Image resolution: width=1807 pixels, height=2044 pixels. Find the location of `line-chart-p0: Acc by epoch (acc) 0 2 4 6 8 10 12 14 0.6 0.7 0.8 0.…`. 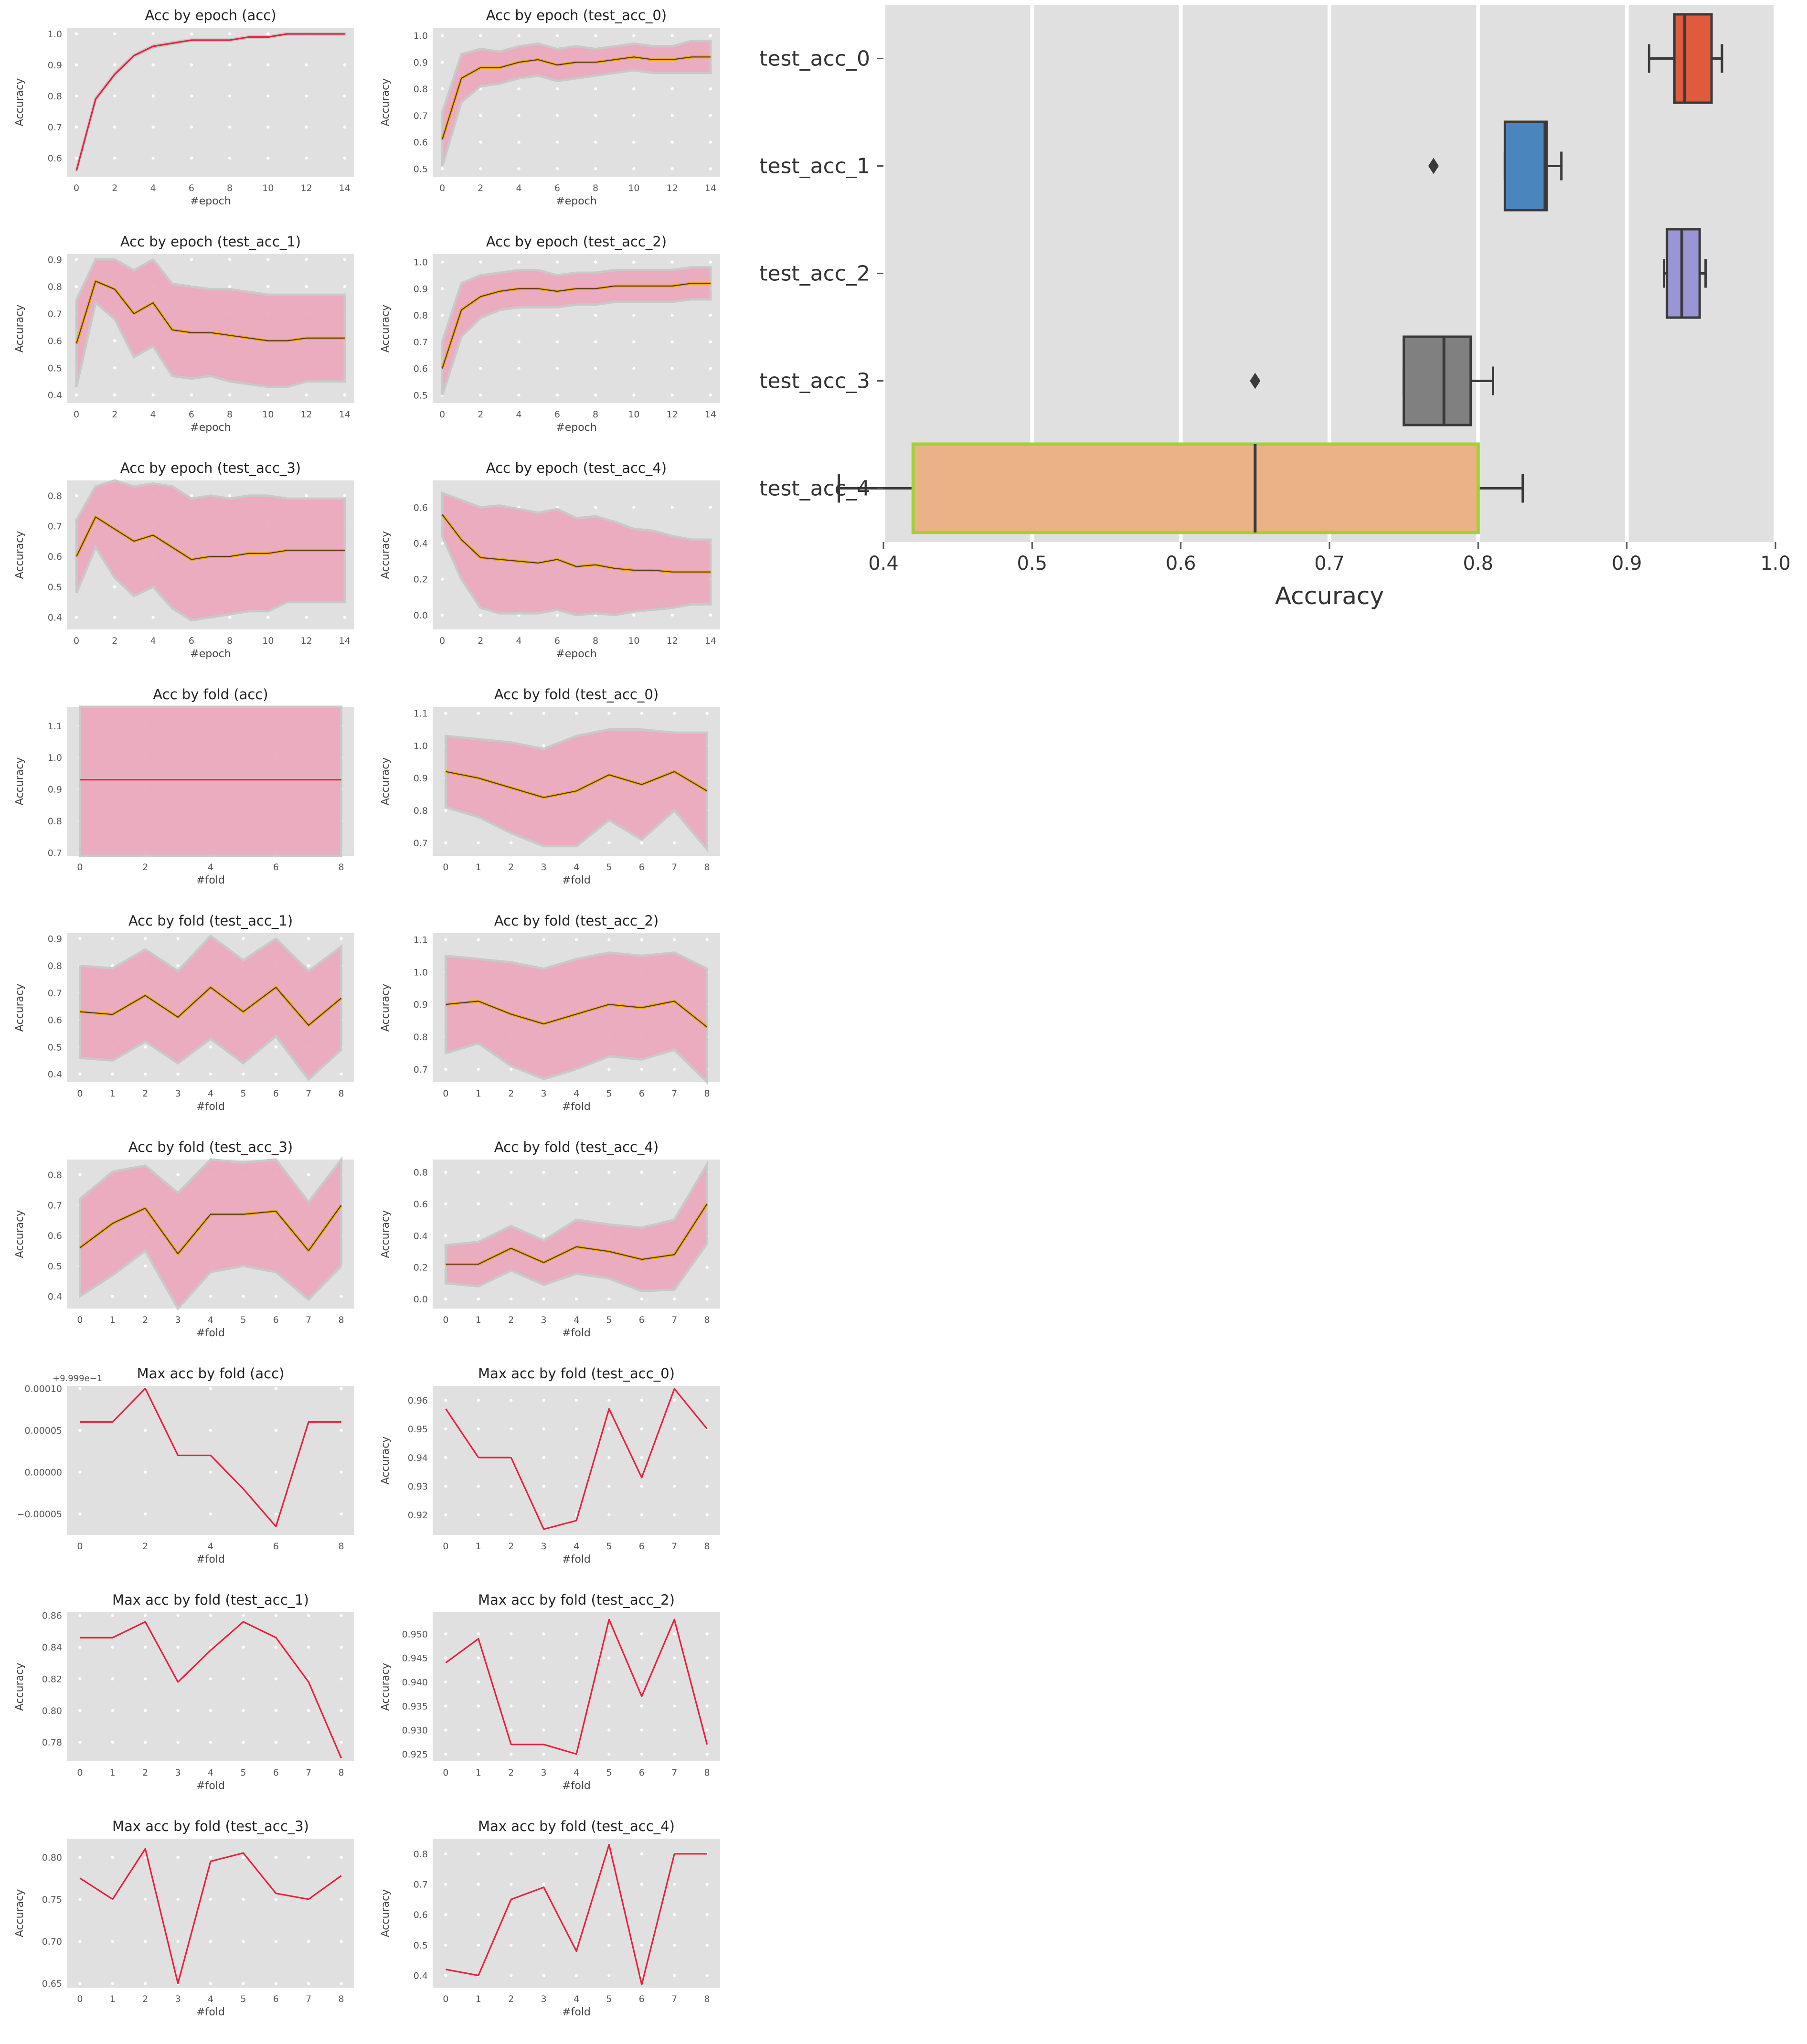

line-chart-p0: Acc by epoch (acc) 0 2 4 6 8 10 12 14 0.6 0.7 0.8 0.… is located at coordinates (184, 107).